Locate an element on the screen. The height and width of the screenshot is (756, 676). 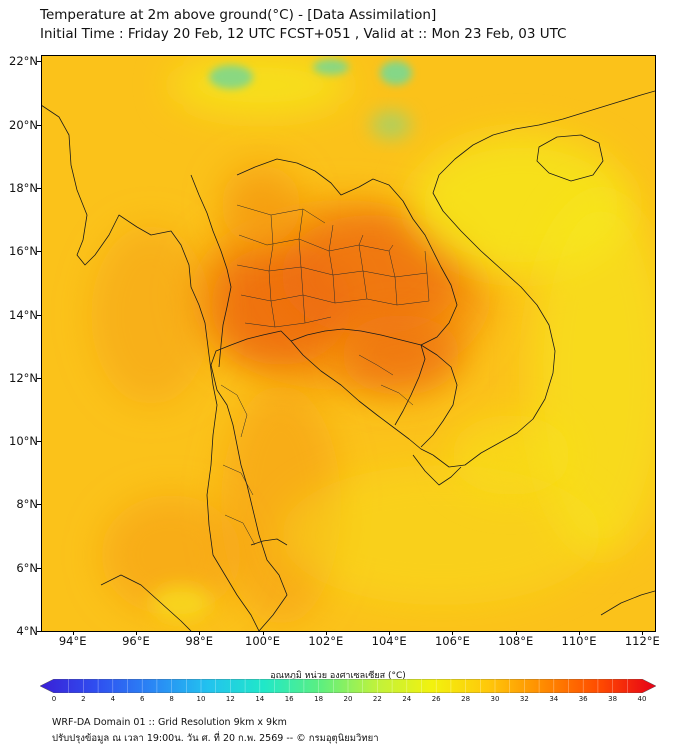
lon-tick-label: 106°E is located at coordinates (452, 641).